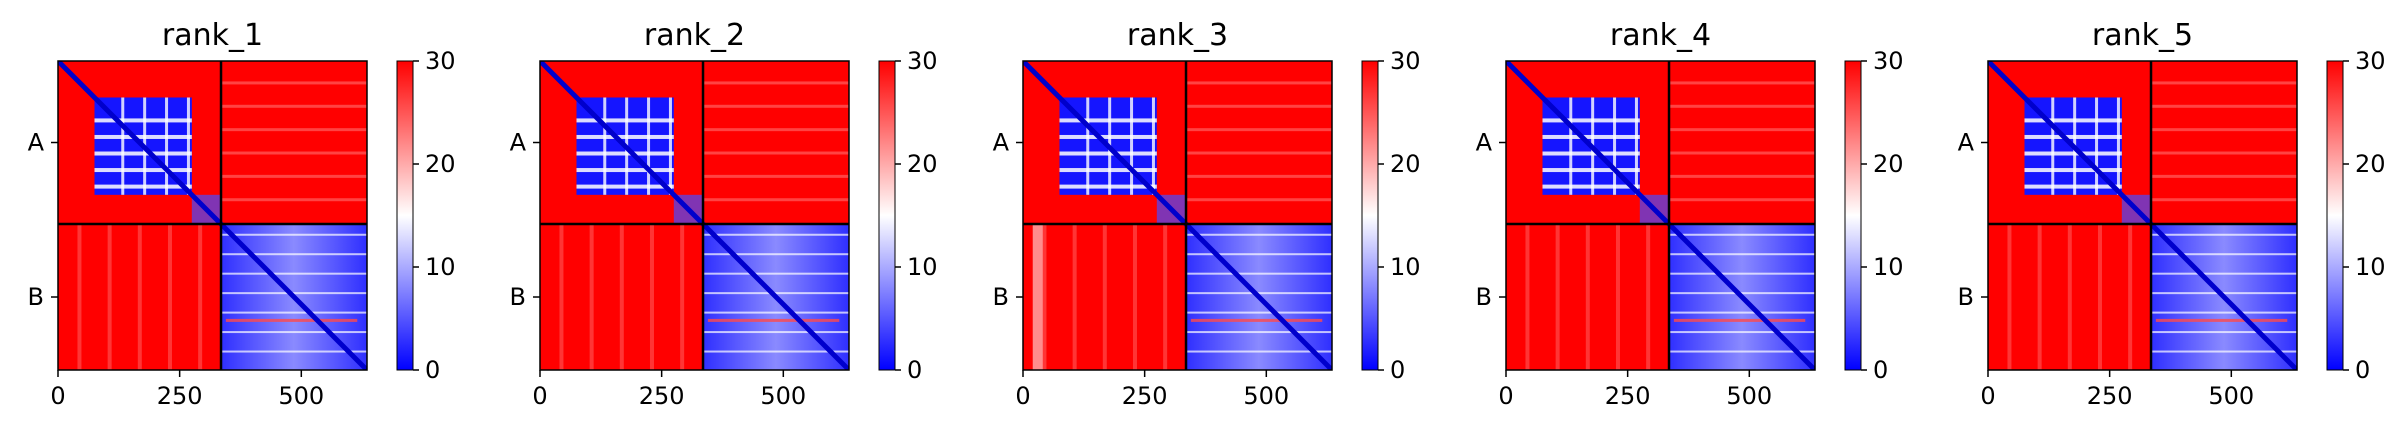  I want to click on diagonal, so click(694, 215).